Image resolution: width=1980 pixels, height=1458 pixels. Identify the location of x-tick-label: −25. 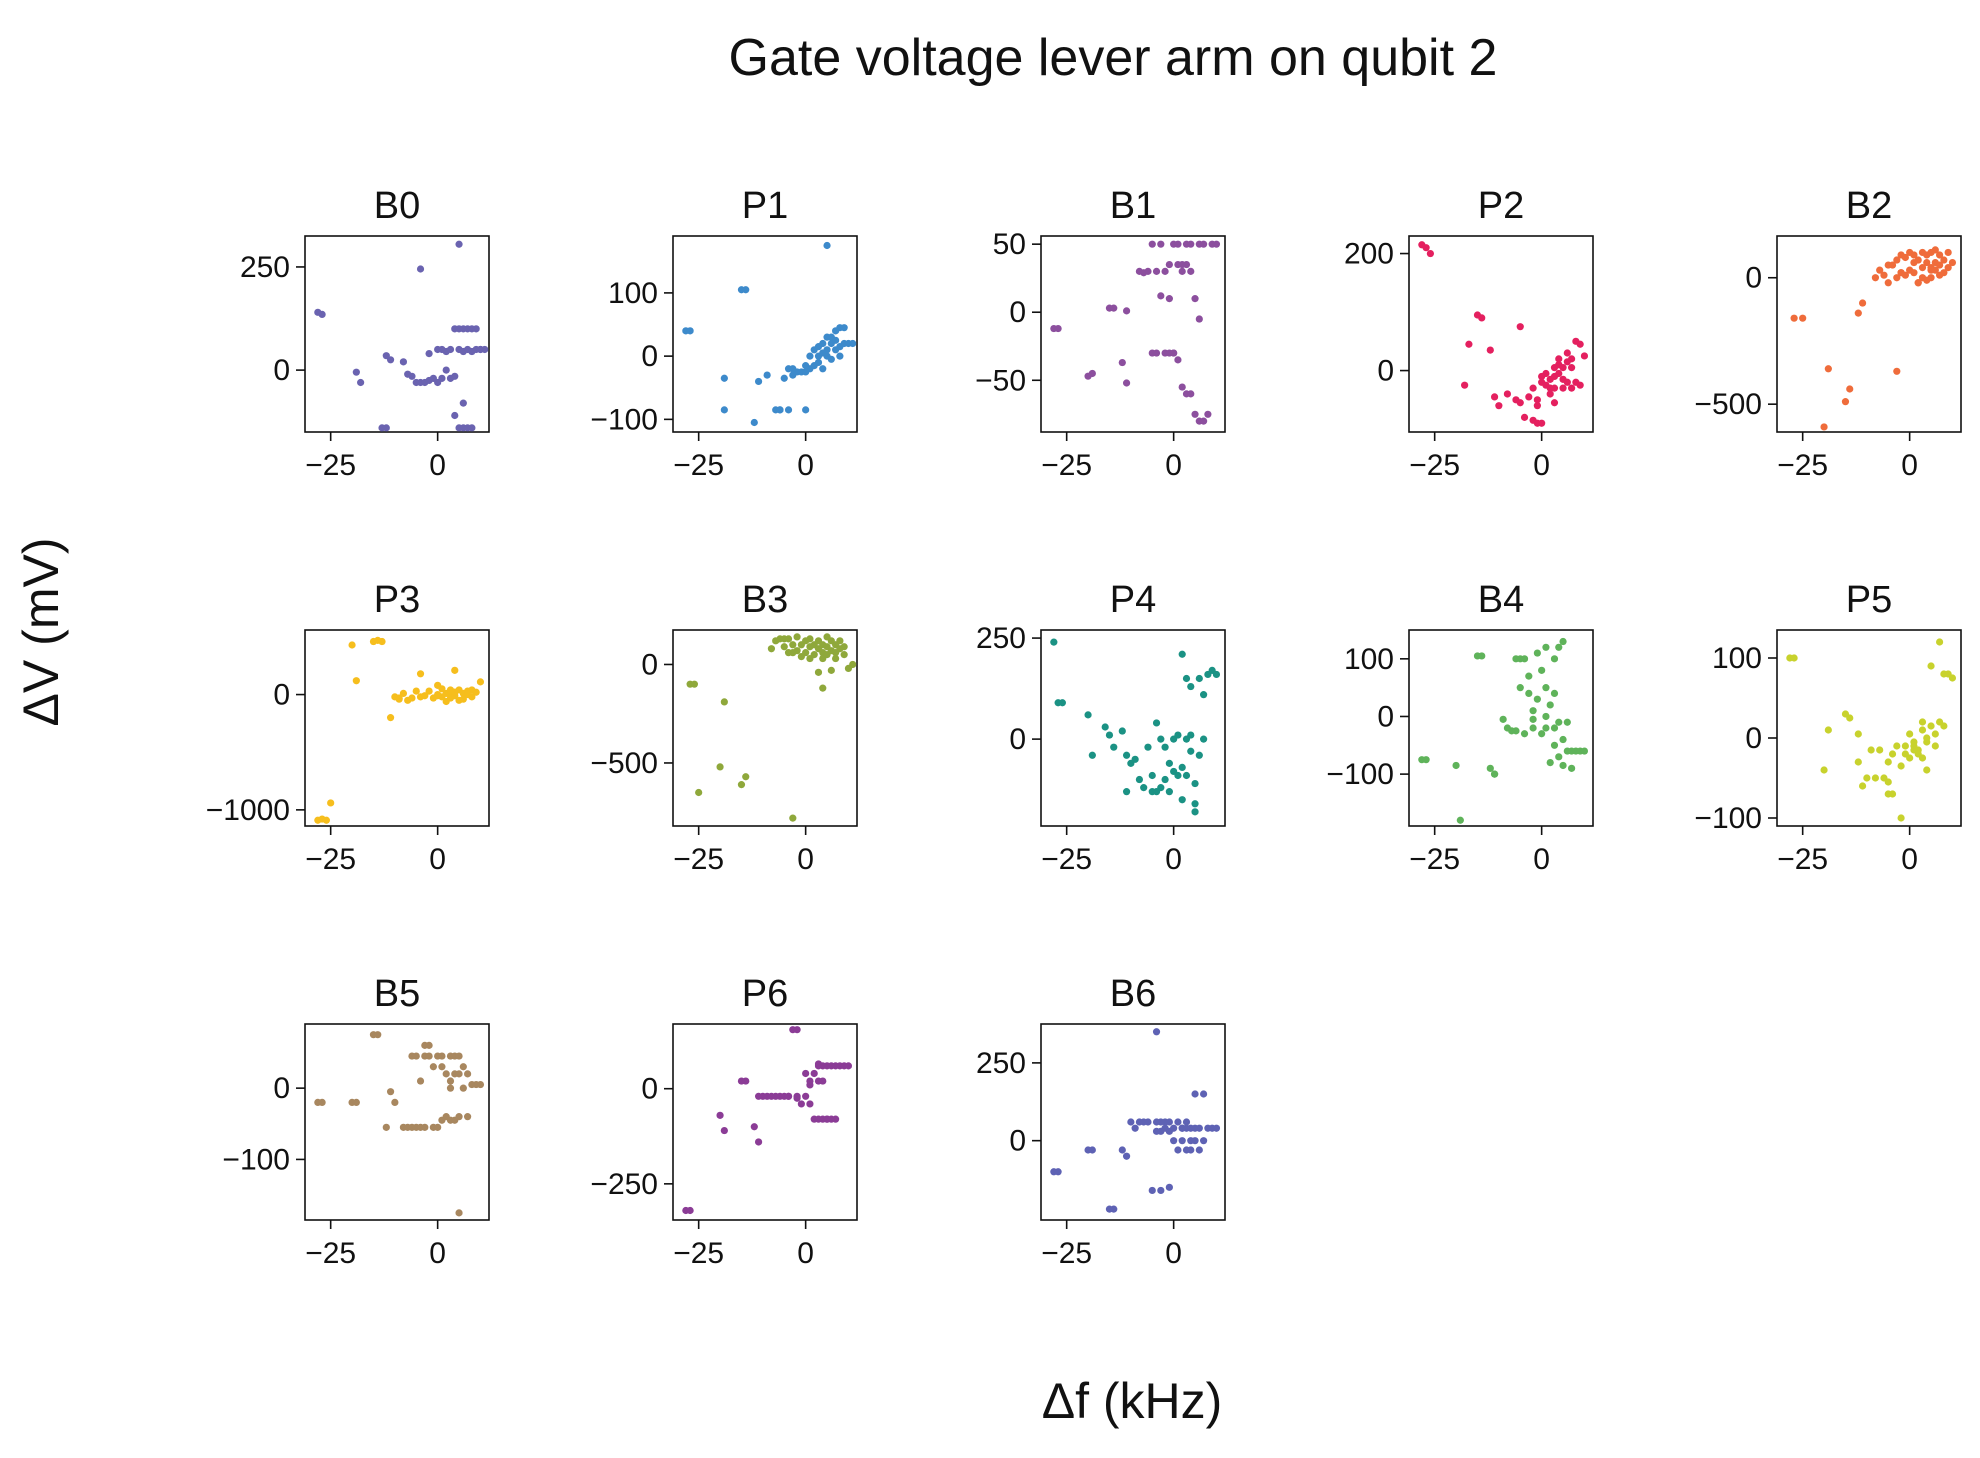
(330, 859).